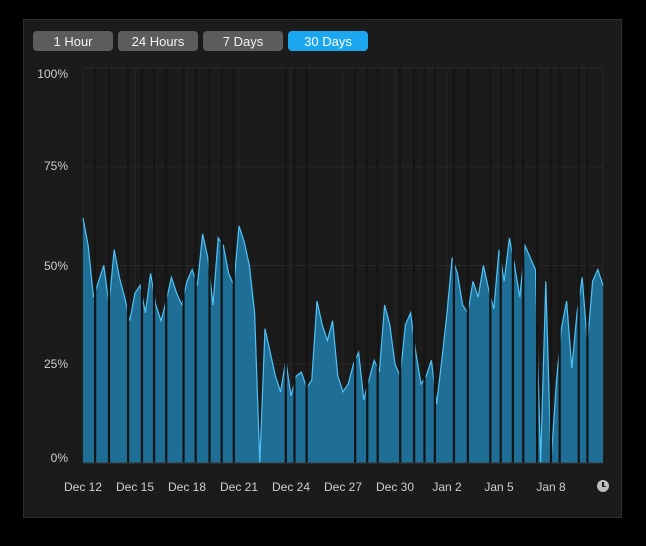  What do you see at coordinates (291, 487) in the screenshot?
I see `x-tick-label: Dec 24` at bounding box center [291, 487].